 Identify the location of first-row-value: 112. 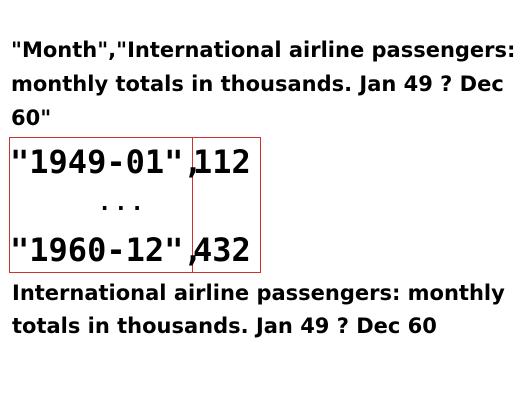
(222, 162).